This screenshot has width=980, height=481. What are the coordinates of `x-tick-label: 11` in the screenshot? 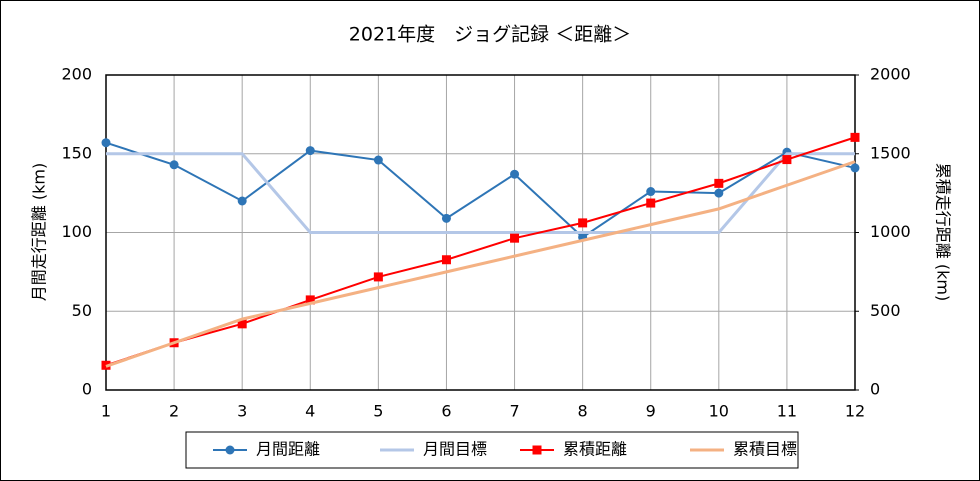 It's located at (787, 411).